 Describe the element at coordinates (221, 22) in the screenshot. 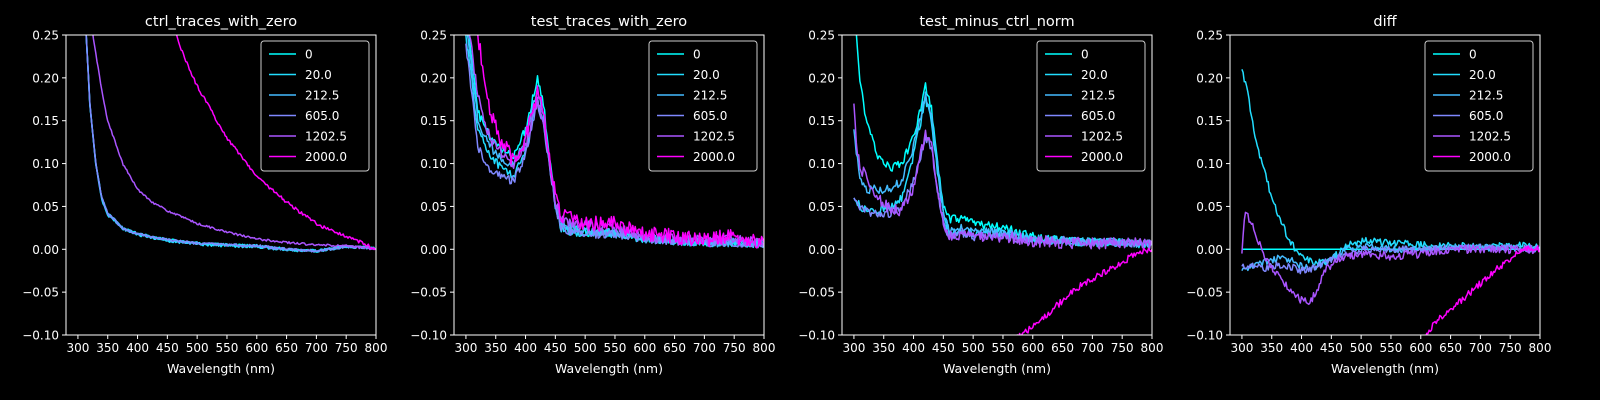

I see `chart-title: ctrl_traces_with_zero` at that location.